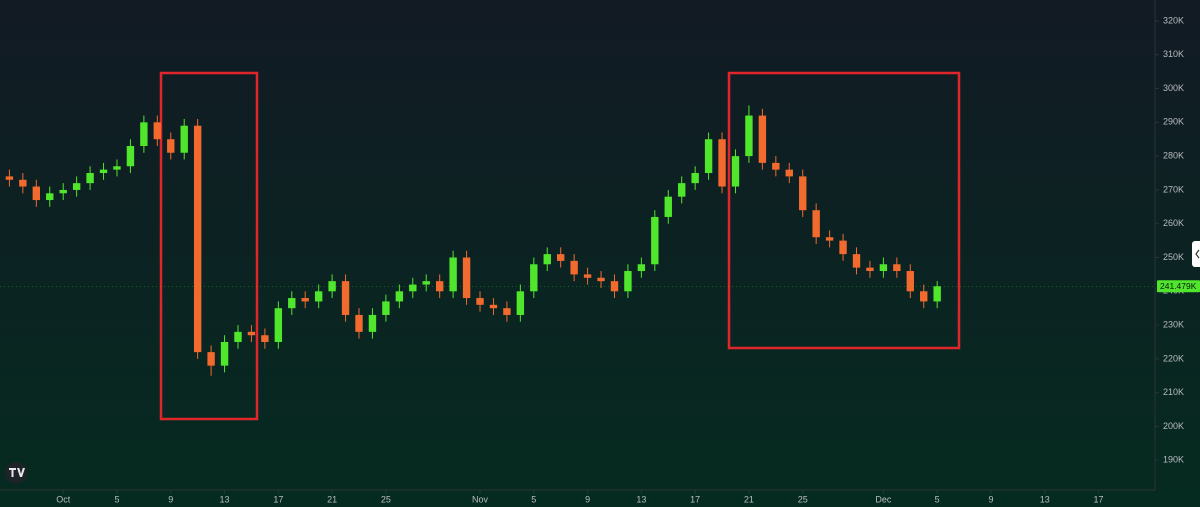 This screenshot has width=1200, height=507. Describe the element at coordinates (1173, 324) in the screenshot. I see `y-tick-label: 230K` at that location.